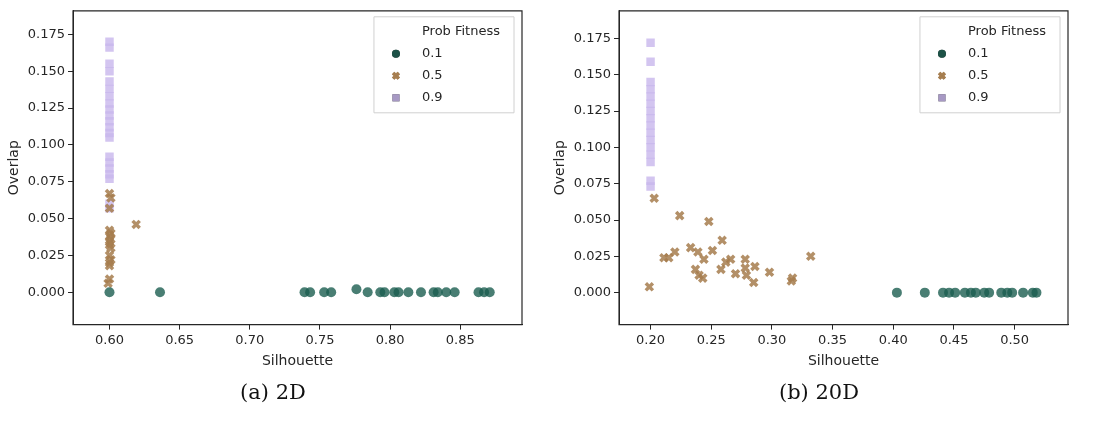 The width and height of the screenshot is (1093, 438). Describe the element at coordinates (711, 339) in the screenshot. I see `x-tick-label: 0.25` at that location.